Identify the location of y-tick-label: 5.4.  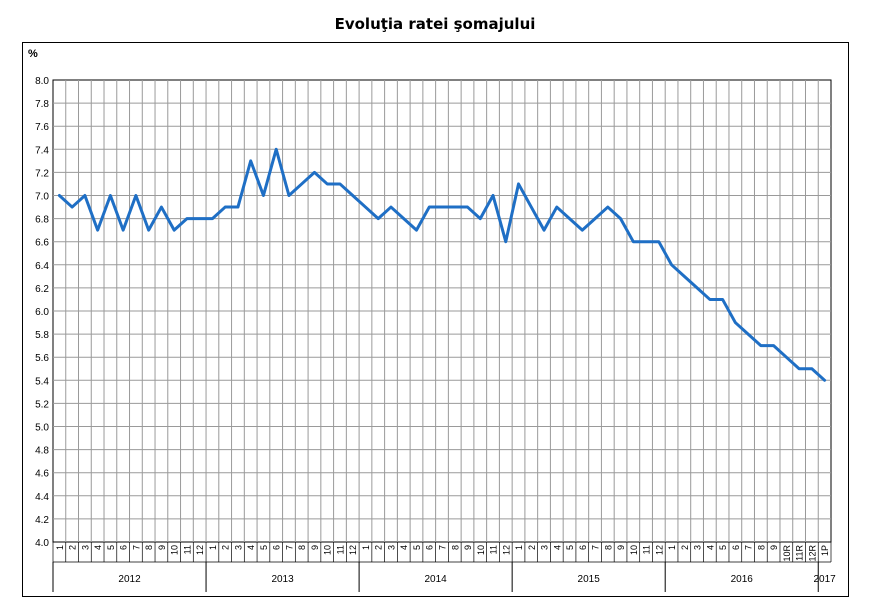
(42, 381).